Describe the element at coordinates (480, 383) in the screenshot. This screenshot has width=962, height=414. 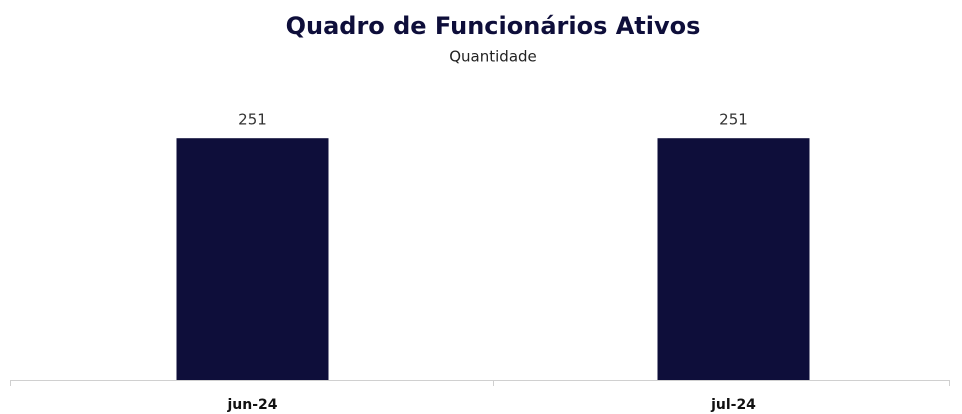
I see `x-axis` at that location.